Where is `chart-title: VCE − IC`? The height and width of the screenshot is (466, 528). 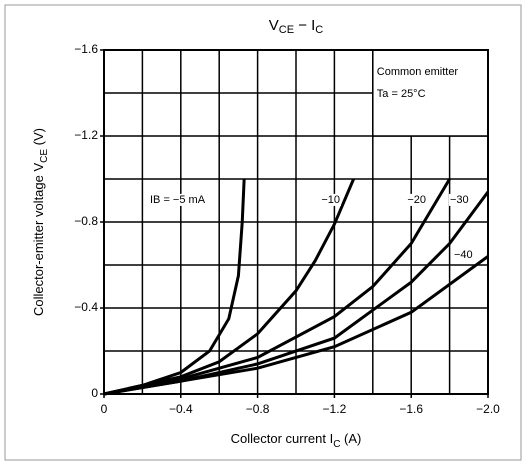 chart-title: VCE − IC is located at coordinates (296, 26).